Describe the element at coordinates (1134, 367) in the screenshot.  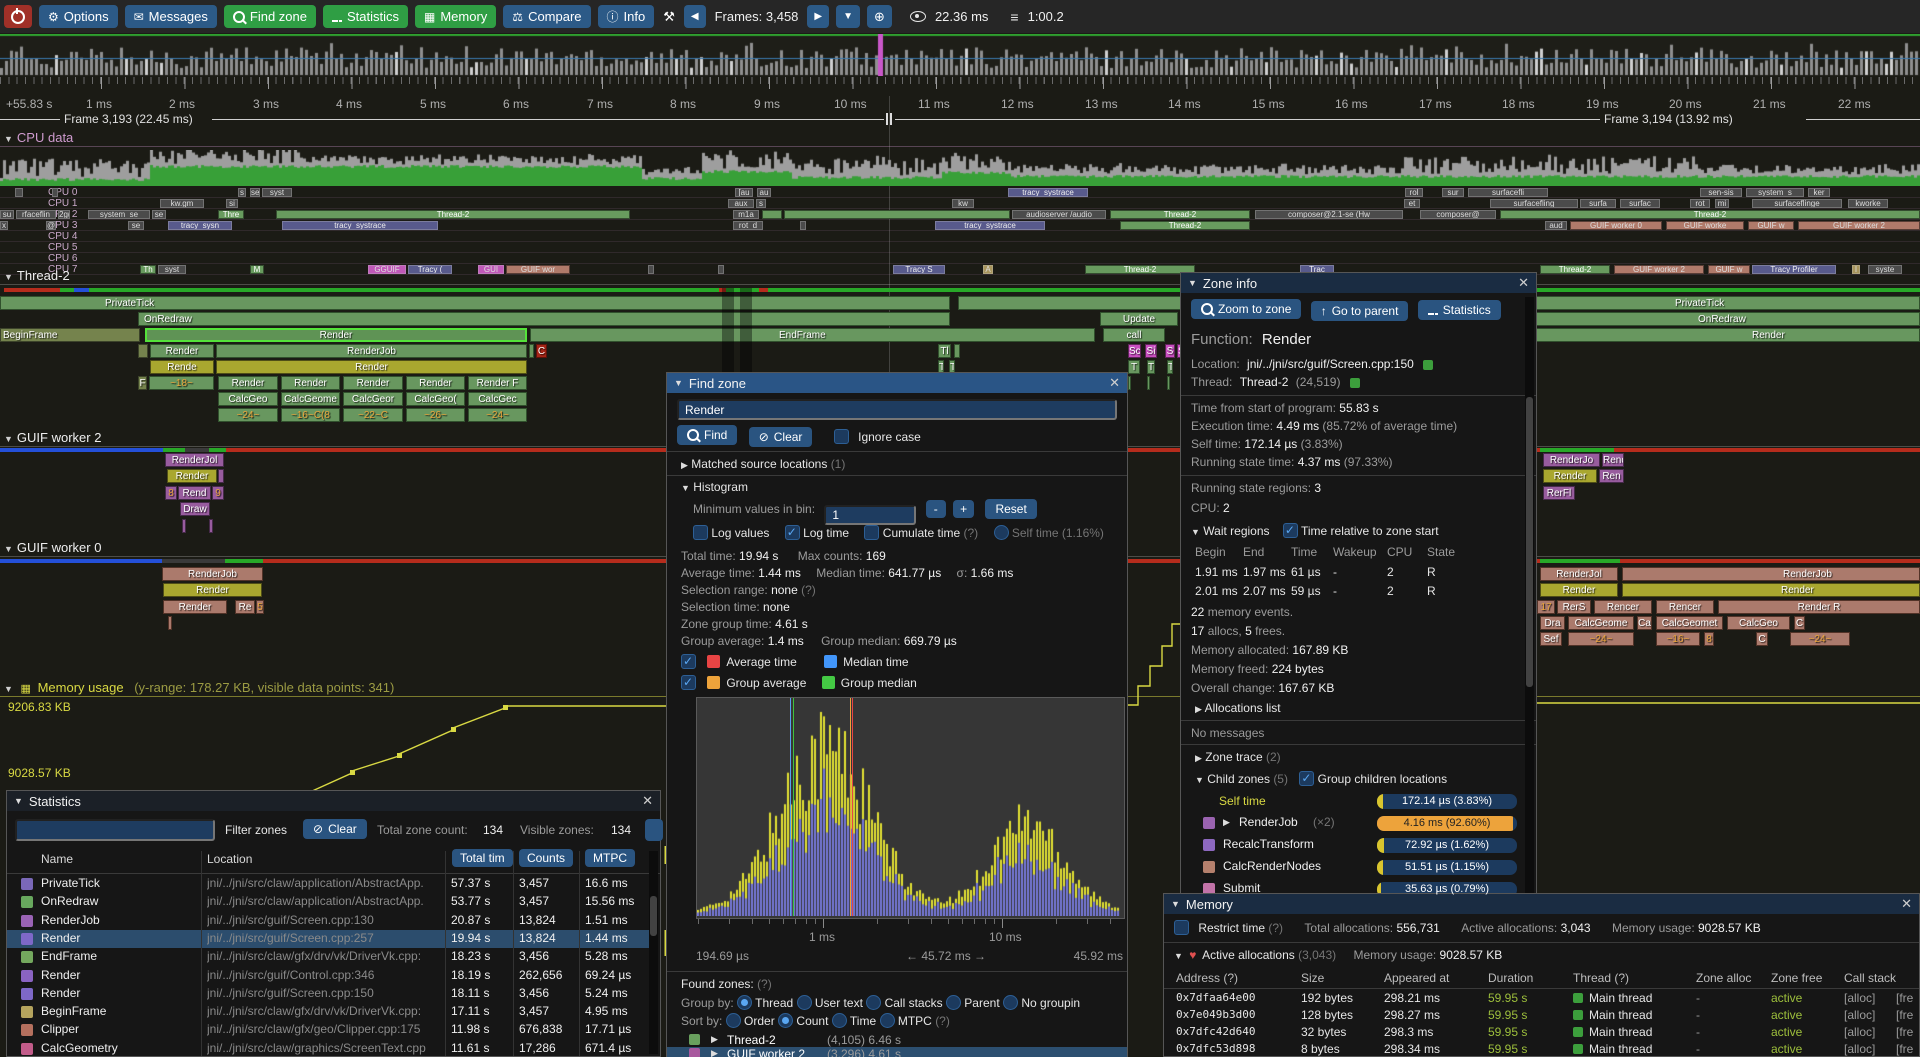
I see `zone-T: T` at that location.